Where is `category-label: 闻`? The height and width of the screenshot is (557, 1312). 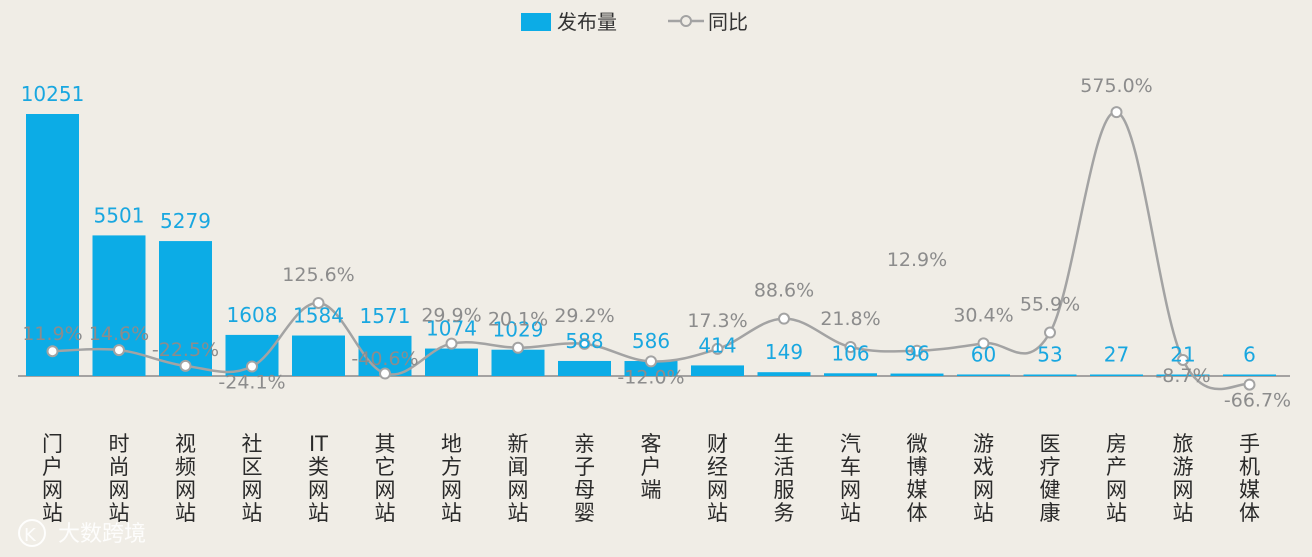
category-label: 闻 is located at coordinates (518, 467).